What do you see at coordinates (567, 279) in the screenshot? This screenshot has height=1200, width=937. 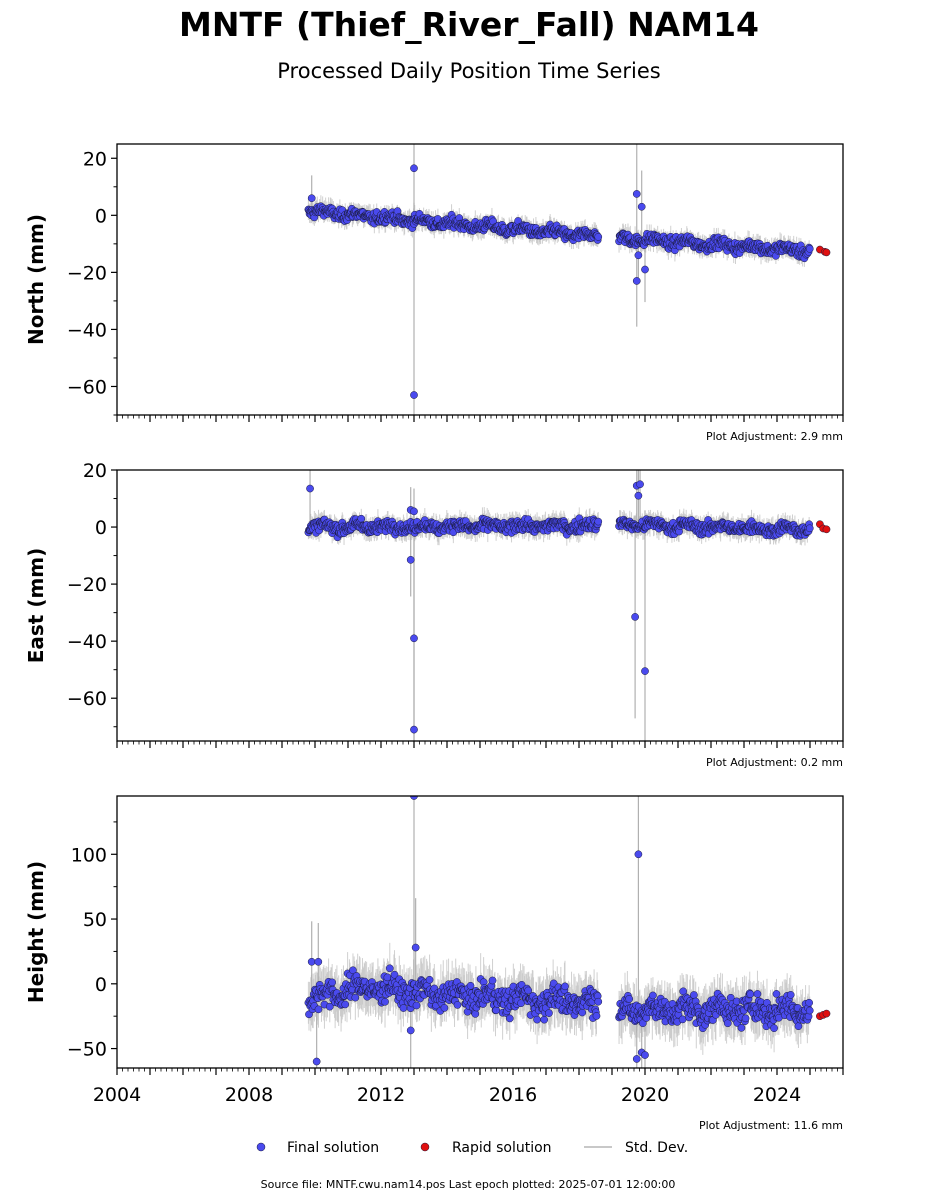 I see `plot-area-north` at bounding box center [567, 279].